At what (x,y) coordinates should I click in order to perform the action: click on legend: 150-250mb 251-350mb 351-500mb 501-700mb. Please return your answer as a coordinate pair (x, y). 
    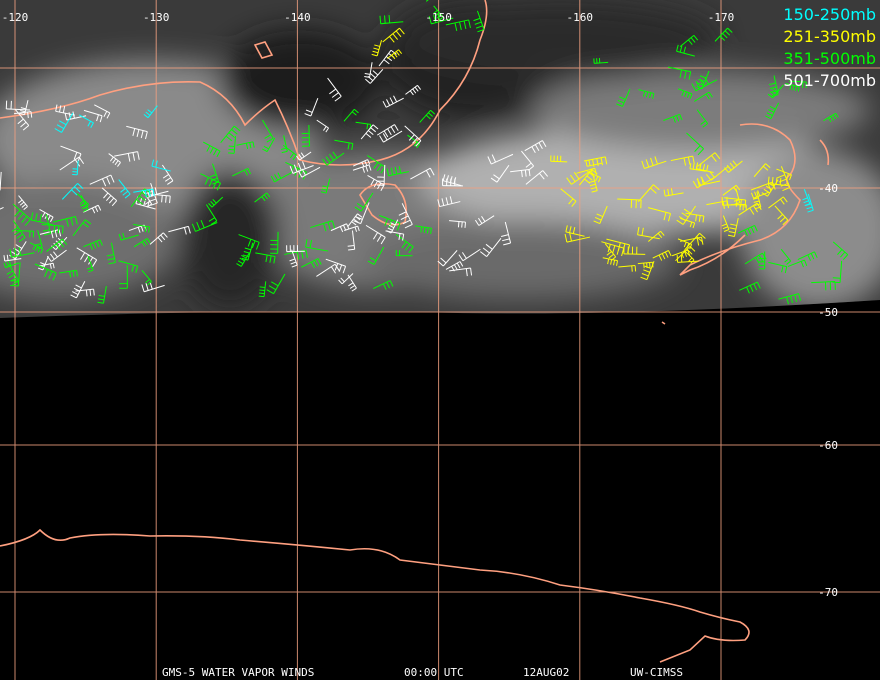
    Looking at the image, I should click on (829, 47).